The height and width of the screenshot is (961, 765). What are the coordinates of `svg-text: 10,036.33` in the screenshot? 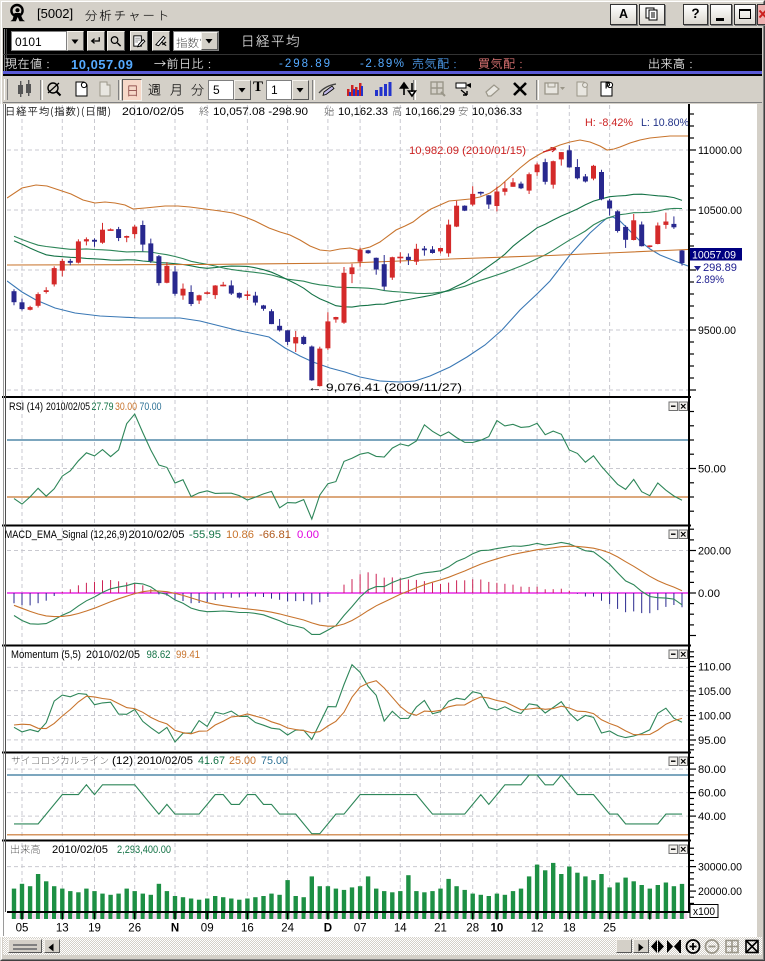 It's located at (497, 112).